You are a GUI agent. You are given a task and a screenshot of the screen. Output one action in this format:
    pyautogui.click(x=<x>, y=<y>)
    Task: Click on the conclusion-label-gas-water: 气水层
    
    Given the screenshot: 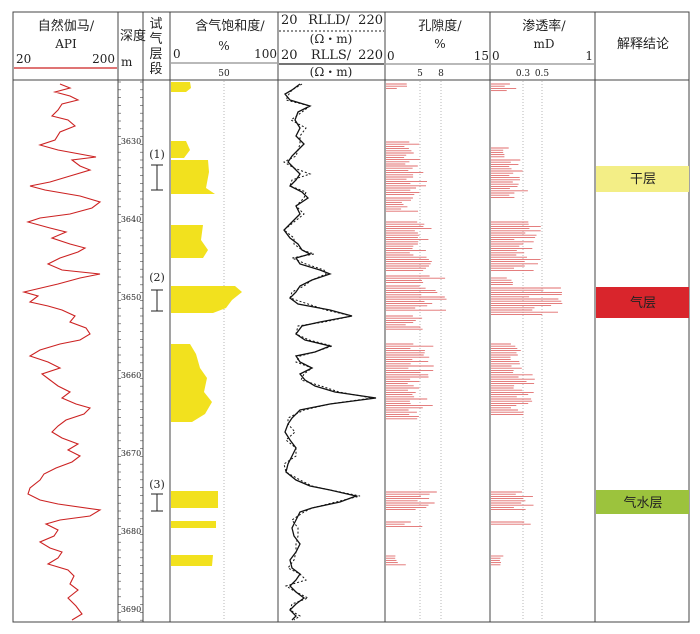 What is the action you would take?
    pyautogui.click(x=642, y=503)
    